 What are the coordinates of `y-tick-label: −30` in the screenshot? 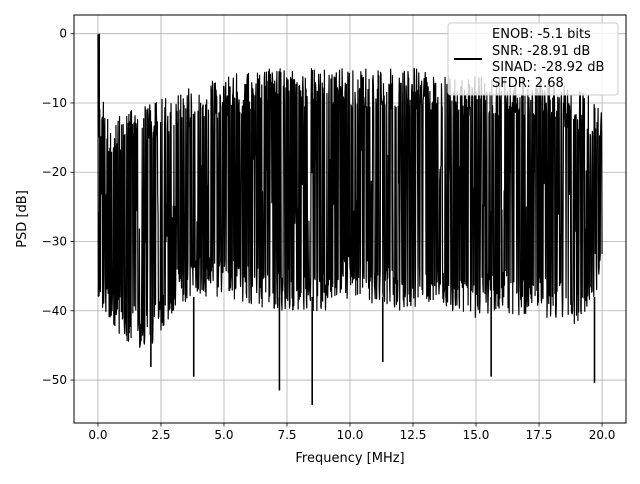 It's located at (54, 242).